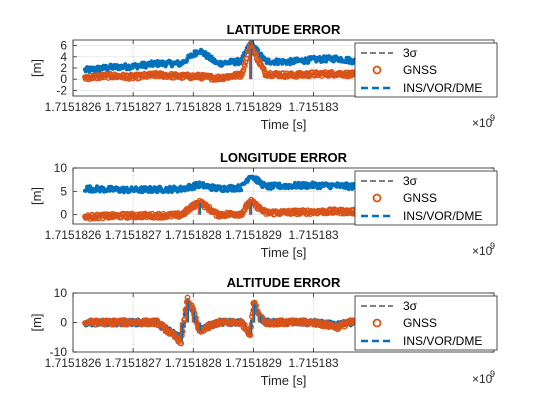  What do you see at coordinates (284, 282) in the screenshot?
I see `chart-title: ALTITUDE ERROR` at bounding box center [284, 282].